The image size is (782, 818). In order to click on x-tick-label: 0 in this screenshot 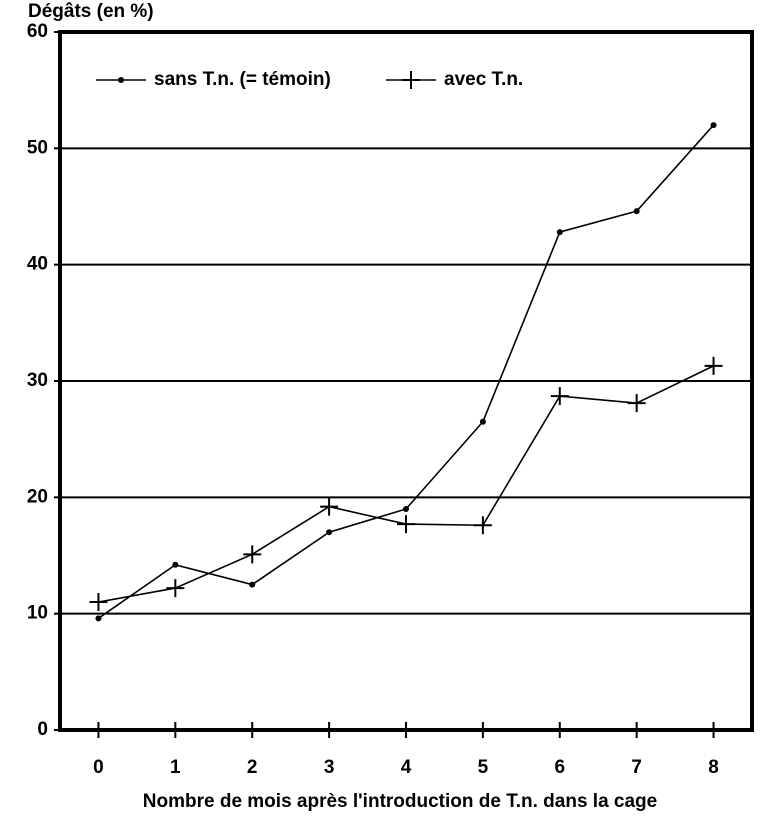, I will do `click(98, 767)`.